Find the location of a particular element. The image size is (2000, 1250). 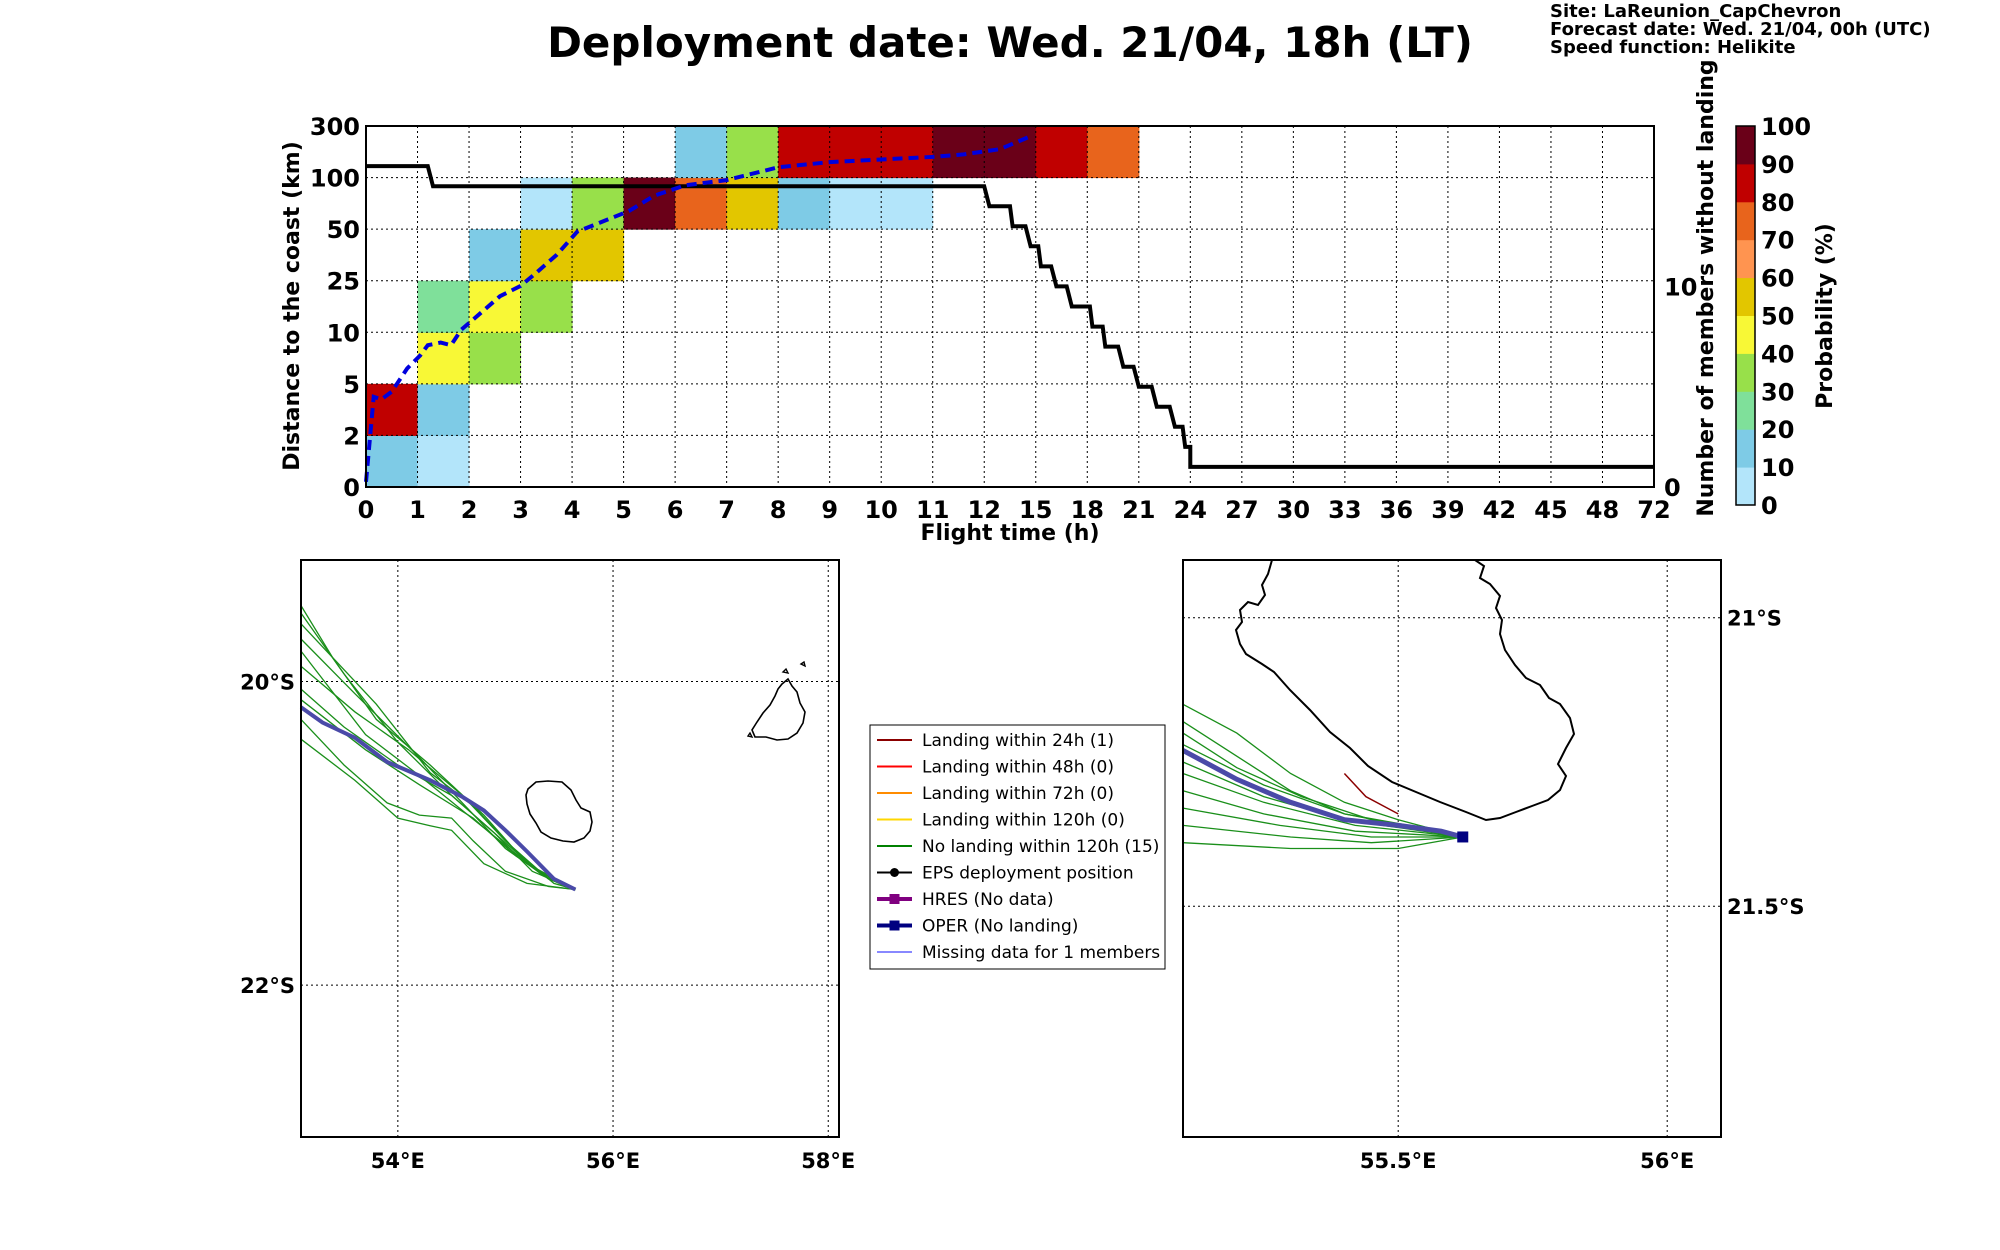

y-tick-label: 0 is located at coordinates (351, 488).